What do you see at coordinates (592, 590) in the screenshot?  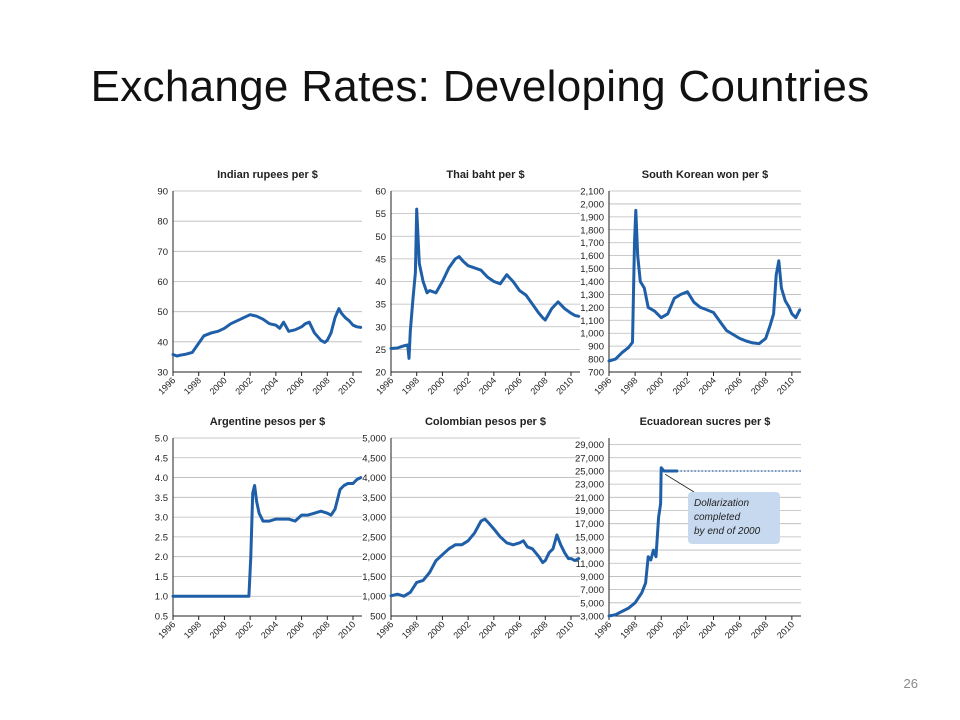 I see `y-tick-label: 7,000` at bounding box center [592, 590].